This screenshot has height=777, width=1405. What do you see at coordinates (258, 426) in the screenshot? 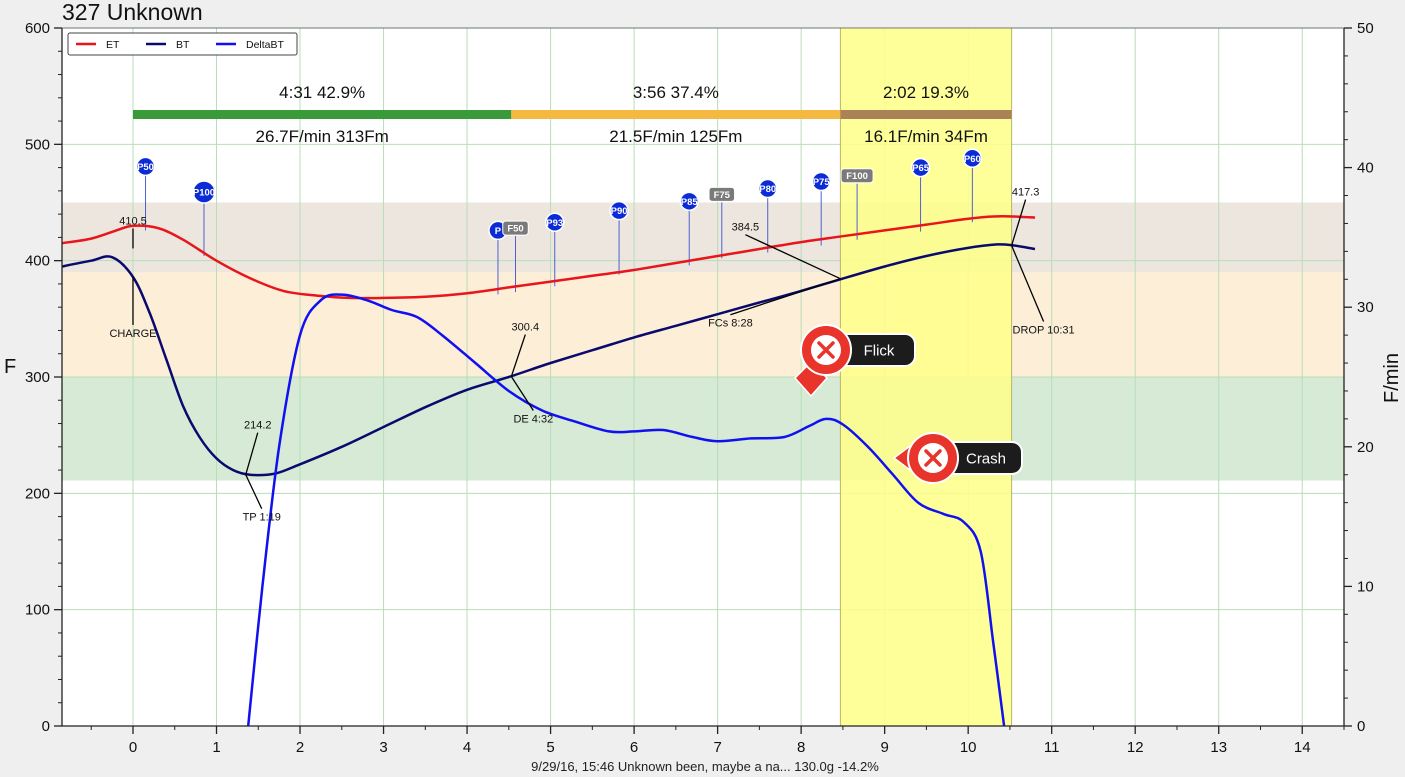
I see `annotation-label: 214.2` at bounding box center [258, 426].